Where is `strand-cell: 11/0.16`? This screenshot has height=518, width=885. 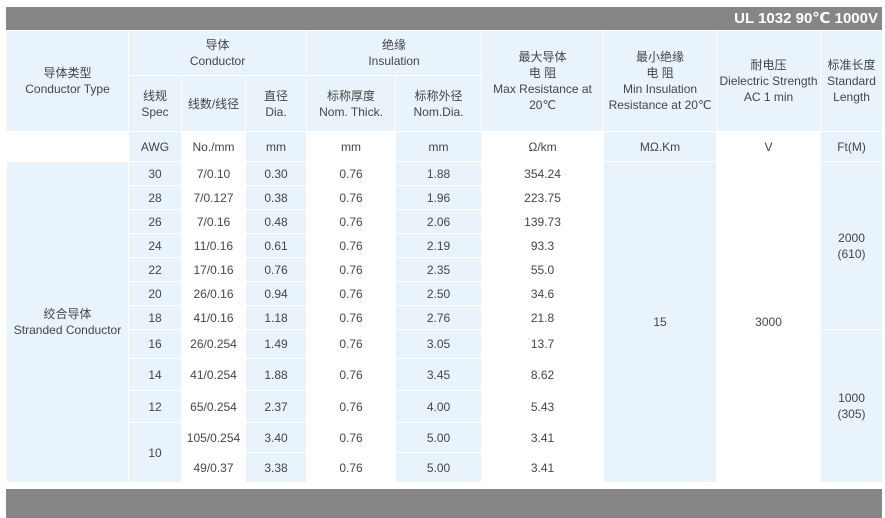
strand-cell: 11/0.16 is located at coordinates (213, 245).